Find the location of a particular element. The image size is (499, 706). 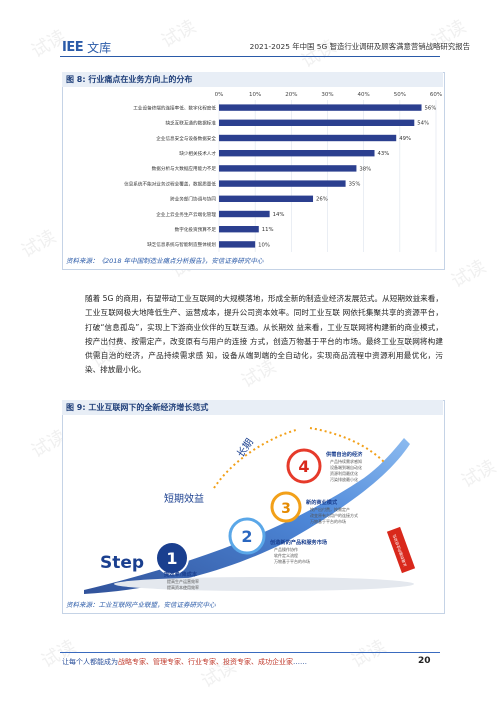

short-term-label: 短期效益 is located at coordinates (184, 498).